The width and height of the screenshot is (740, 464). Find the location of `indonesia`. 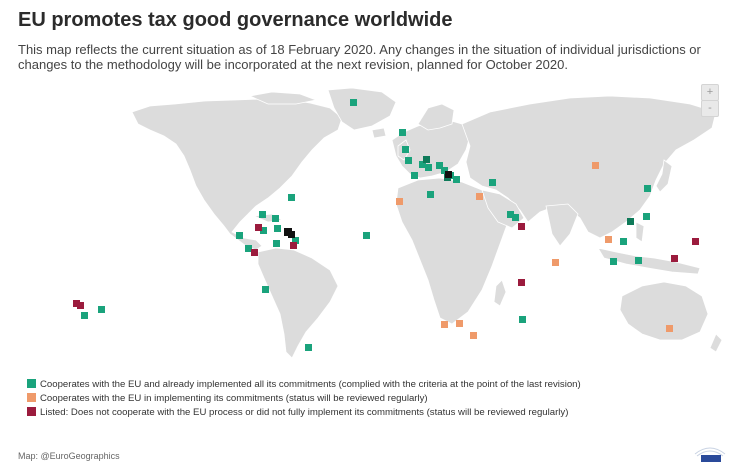

indonesia is located at coordinates (649, 261).